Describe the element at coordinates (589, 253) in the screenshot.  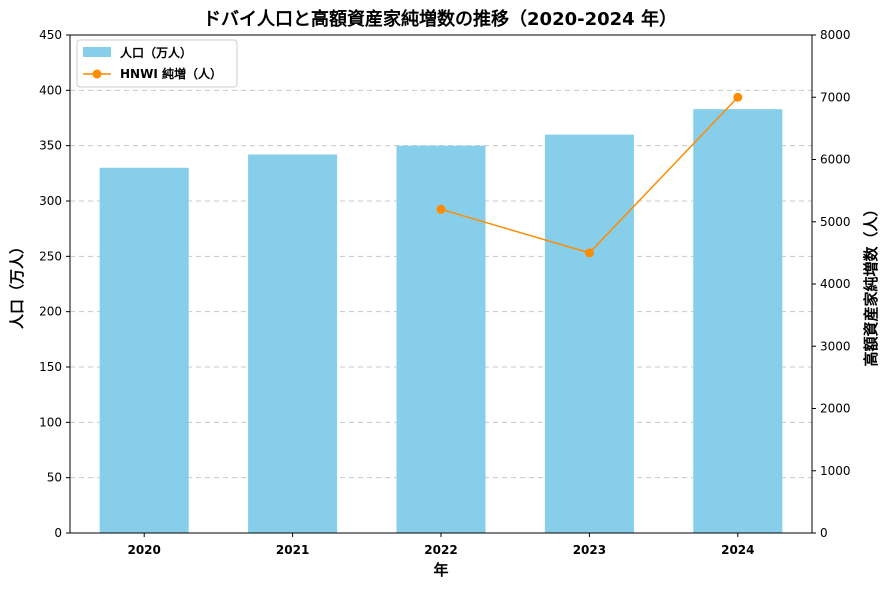
I see `hnwi-point-2023` at that location.